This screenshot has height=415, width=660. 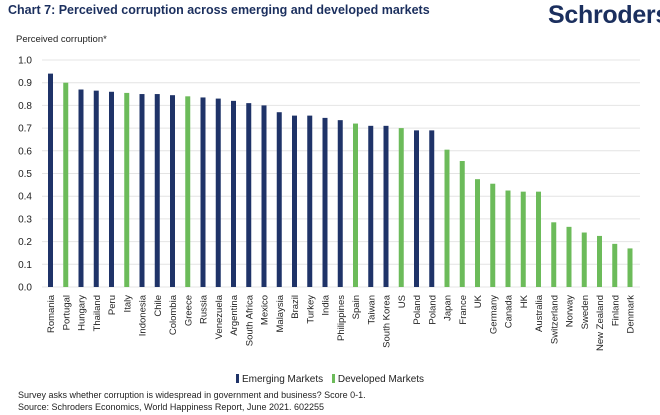 What do you see at coordinates (25, 83) in the screenshot?
I see `y-tick-label: 0.9` at bounding box center [25, 83].